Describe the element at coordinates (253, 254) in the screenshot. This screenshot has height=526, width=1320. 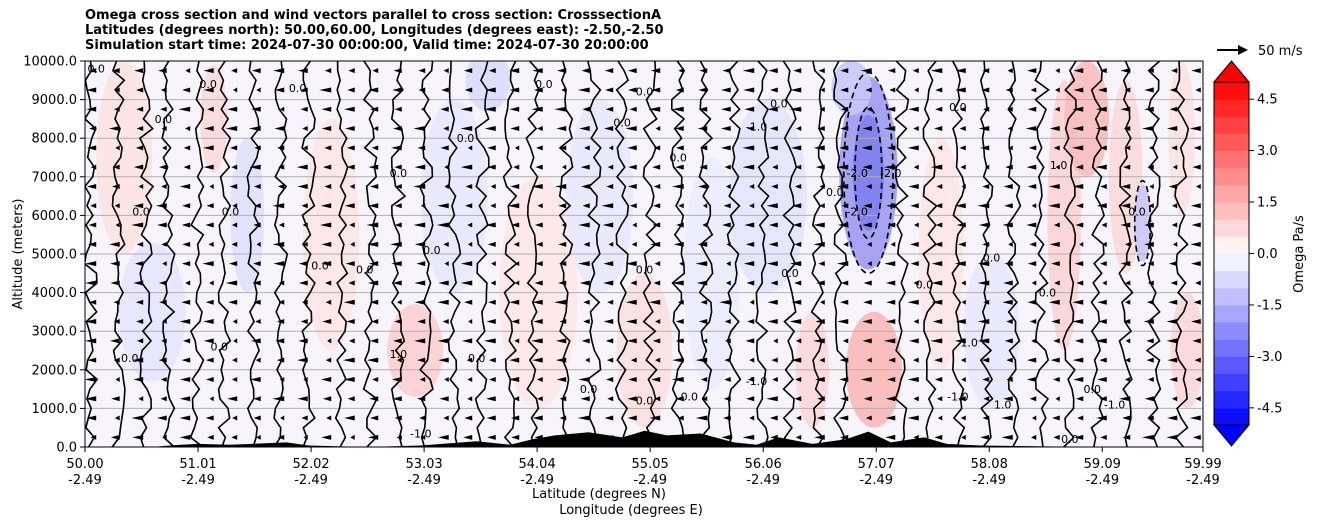
I see `contour-line` at that location.